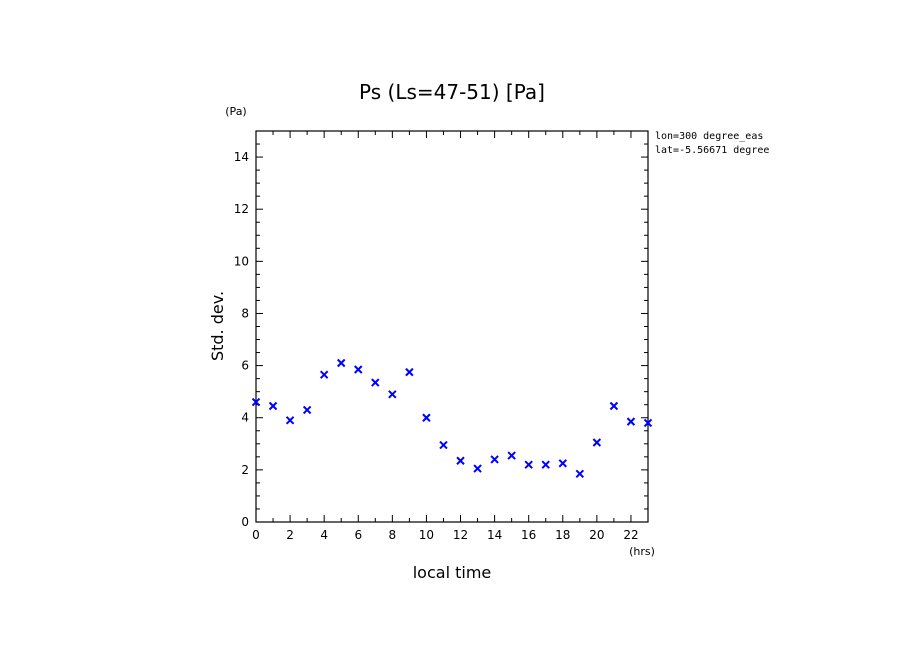 The image size is (904, 654). I want to click on x-tick-label: 20, so click(596, 535).